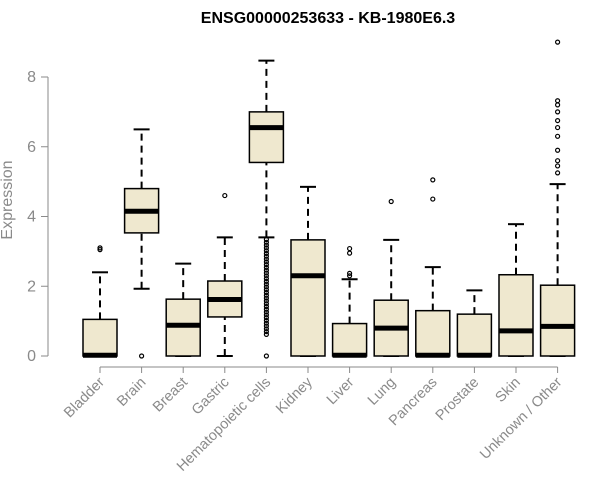 This screenshot has height=500, width=600. Describe the element at coordinates (341, 391) in the screenshot. I see `x-tick-label: Liver` at that location.